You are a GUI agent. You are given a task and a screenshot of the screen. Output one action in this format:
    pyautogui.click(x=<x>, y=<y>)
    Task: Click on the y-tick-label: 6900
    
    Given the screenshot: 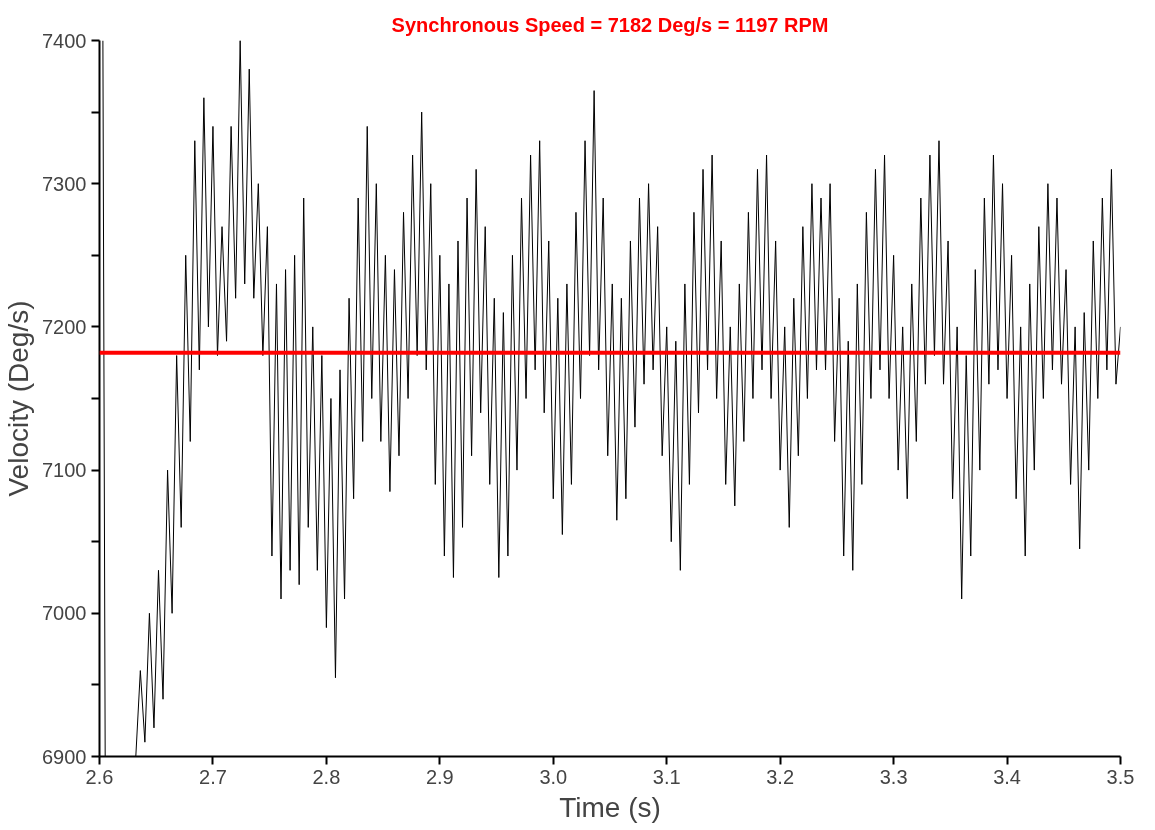 What is the action you would take?
    pyautogui.click(x=64, y=756)
    